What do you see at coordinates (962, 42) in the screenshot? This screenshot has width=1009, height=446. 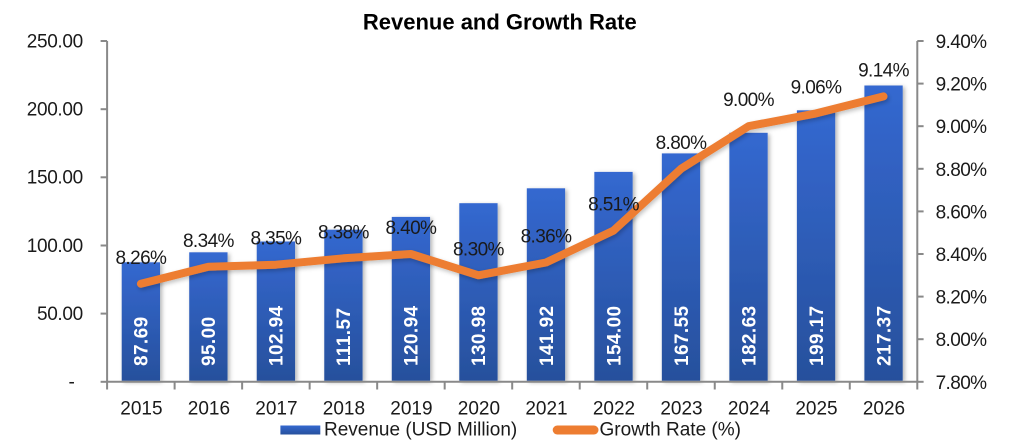 I see `svg-text: 9.40%` at bounding box center [962, 42].